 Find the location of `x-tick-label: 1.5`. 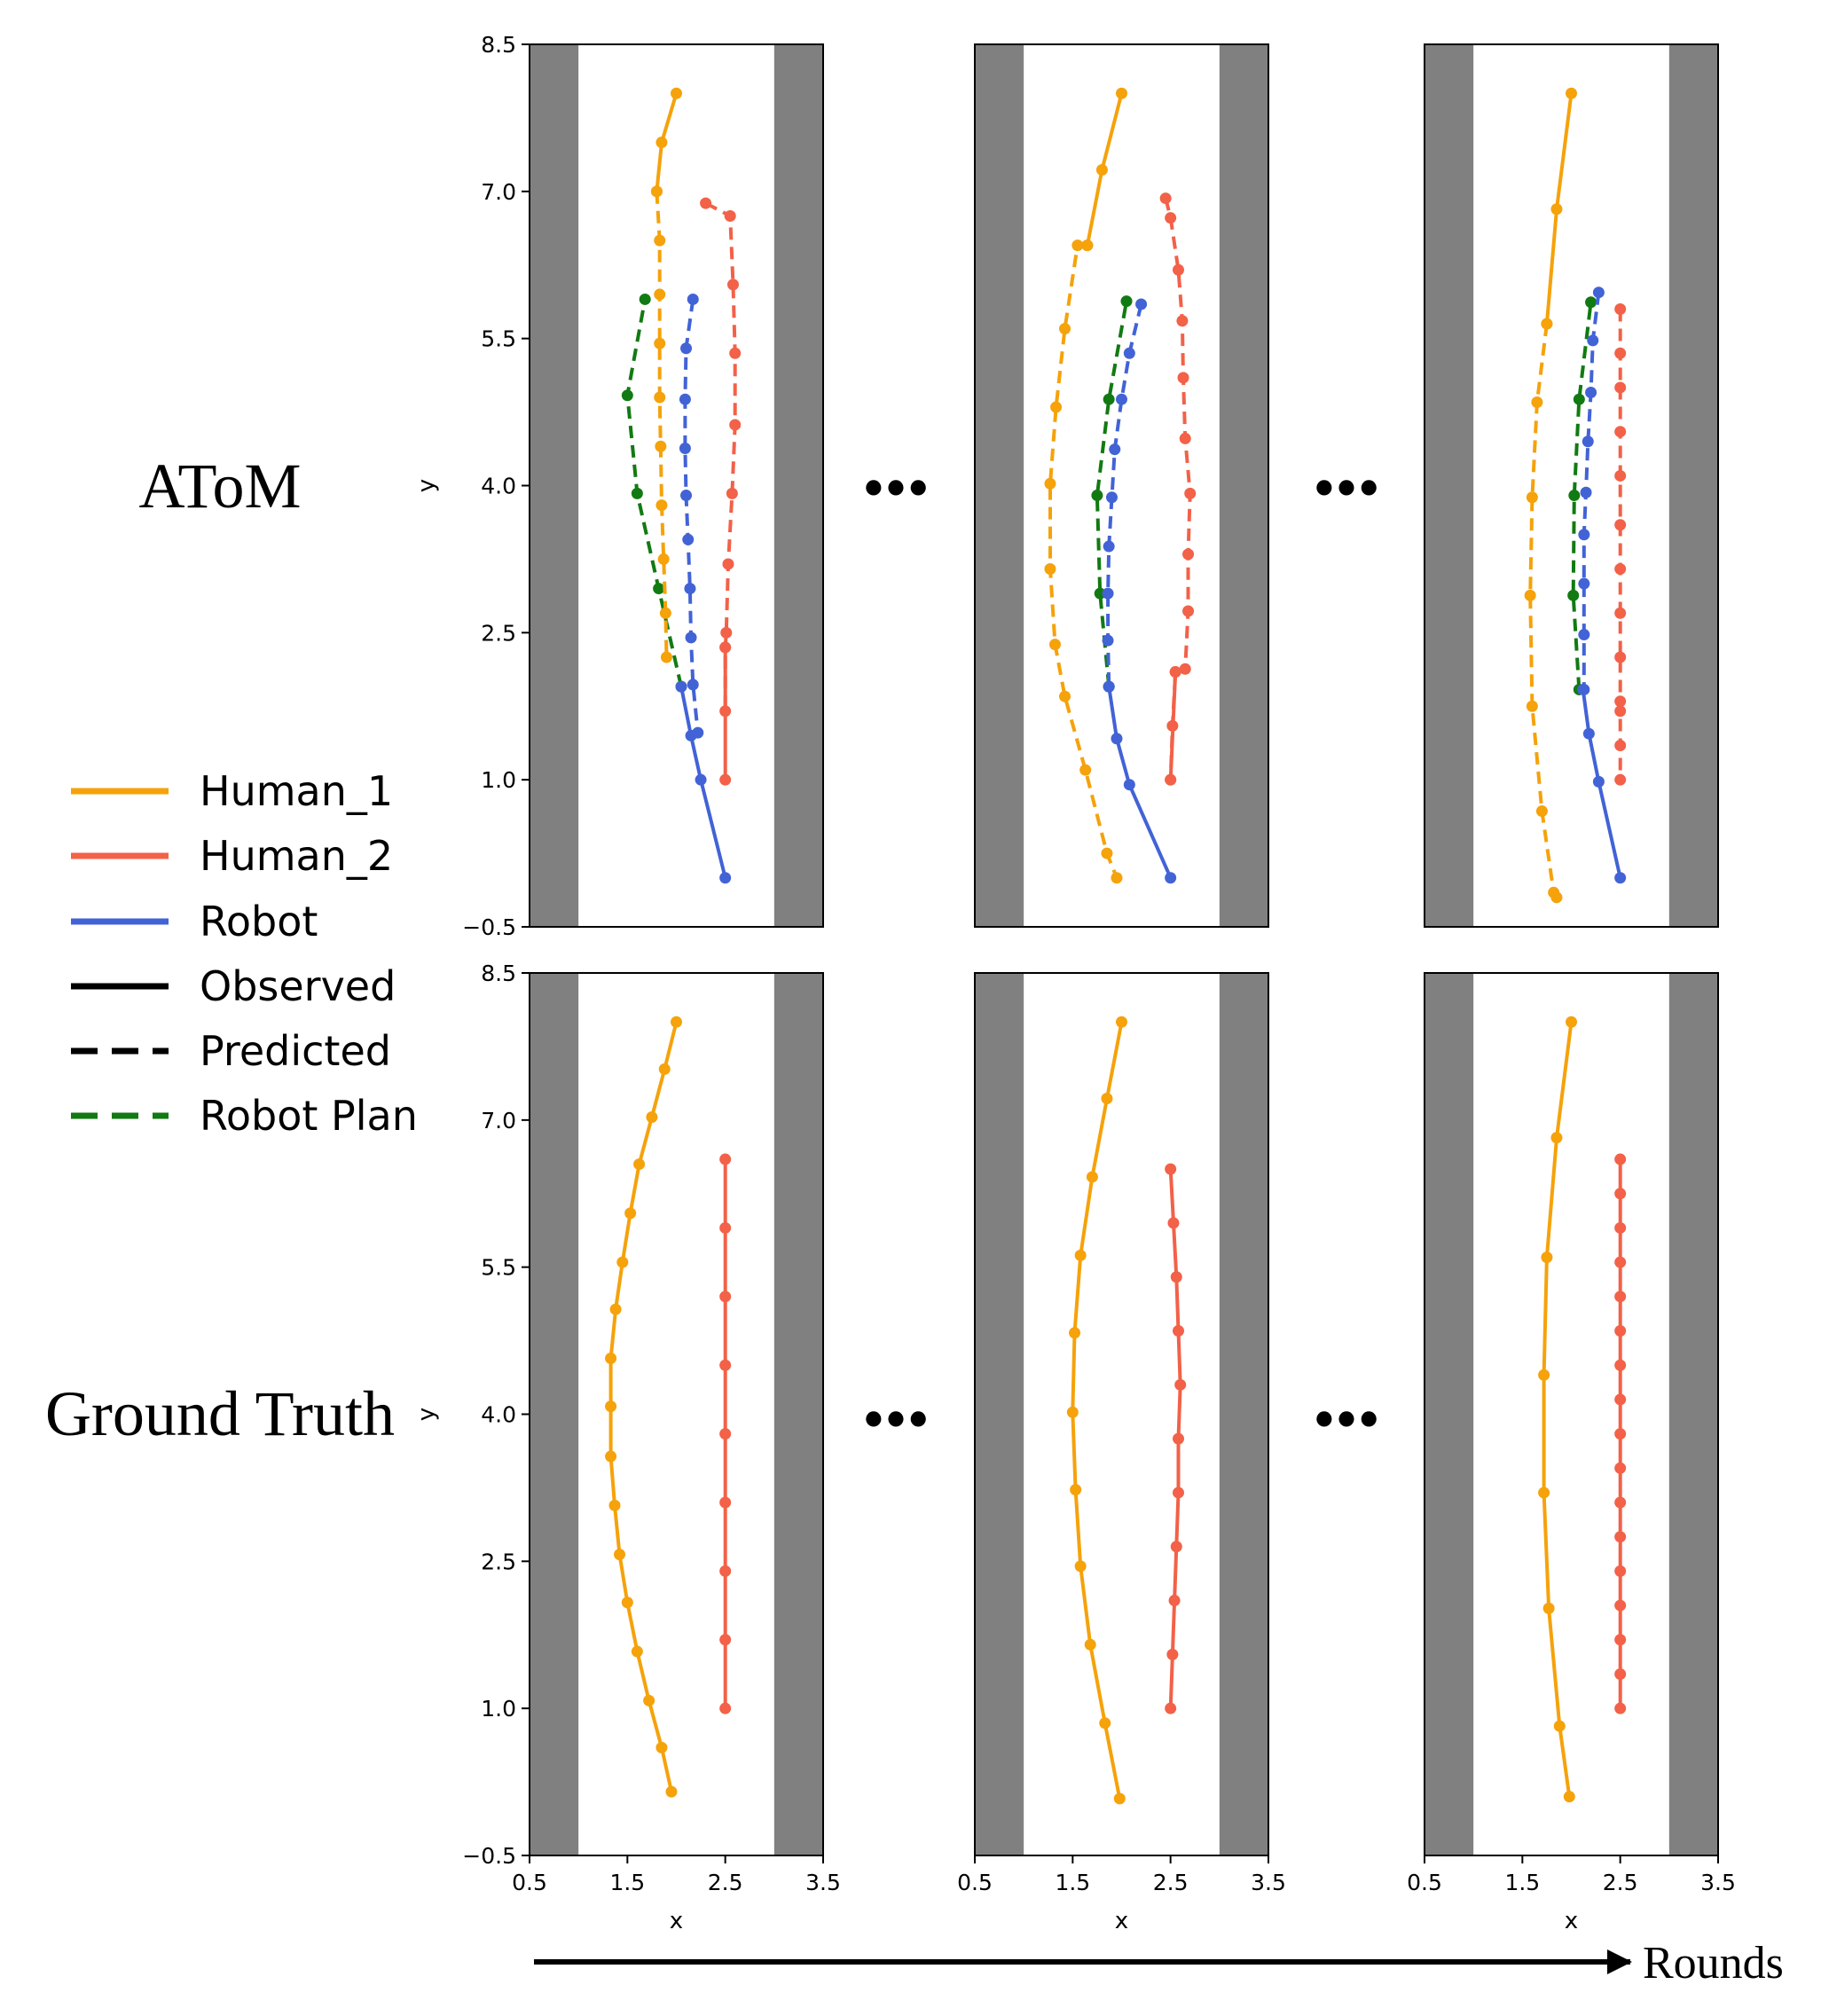

x-tick-label: 1.5 is located at coordinates (1072, 1883).